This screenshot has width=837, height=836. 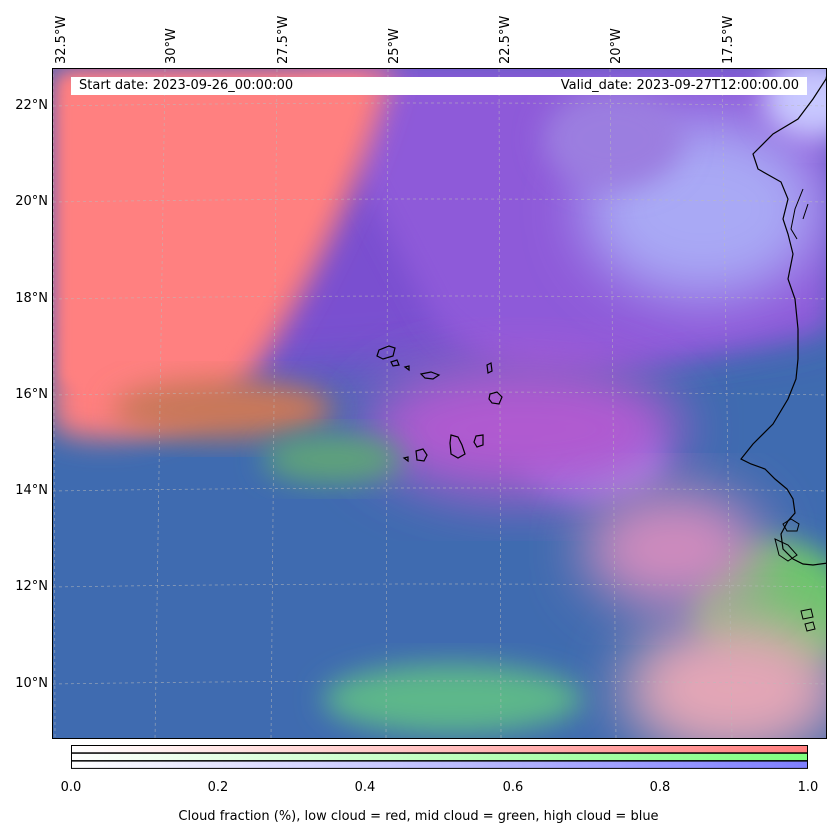 I want to click on island-sal, so click(x=489, y=368).